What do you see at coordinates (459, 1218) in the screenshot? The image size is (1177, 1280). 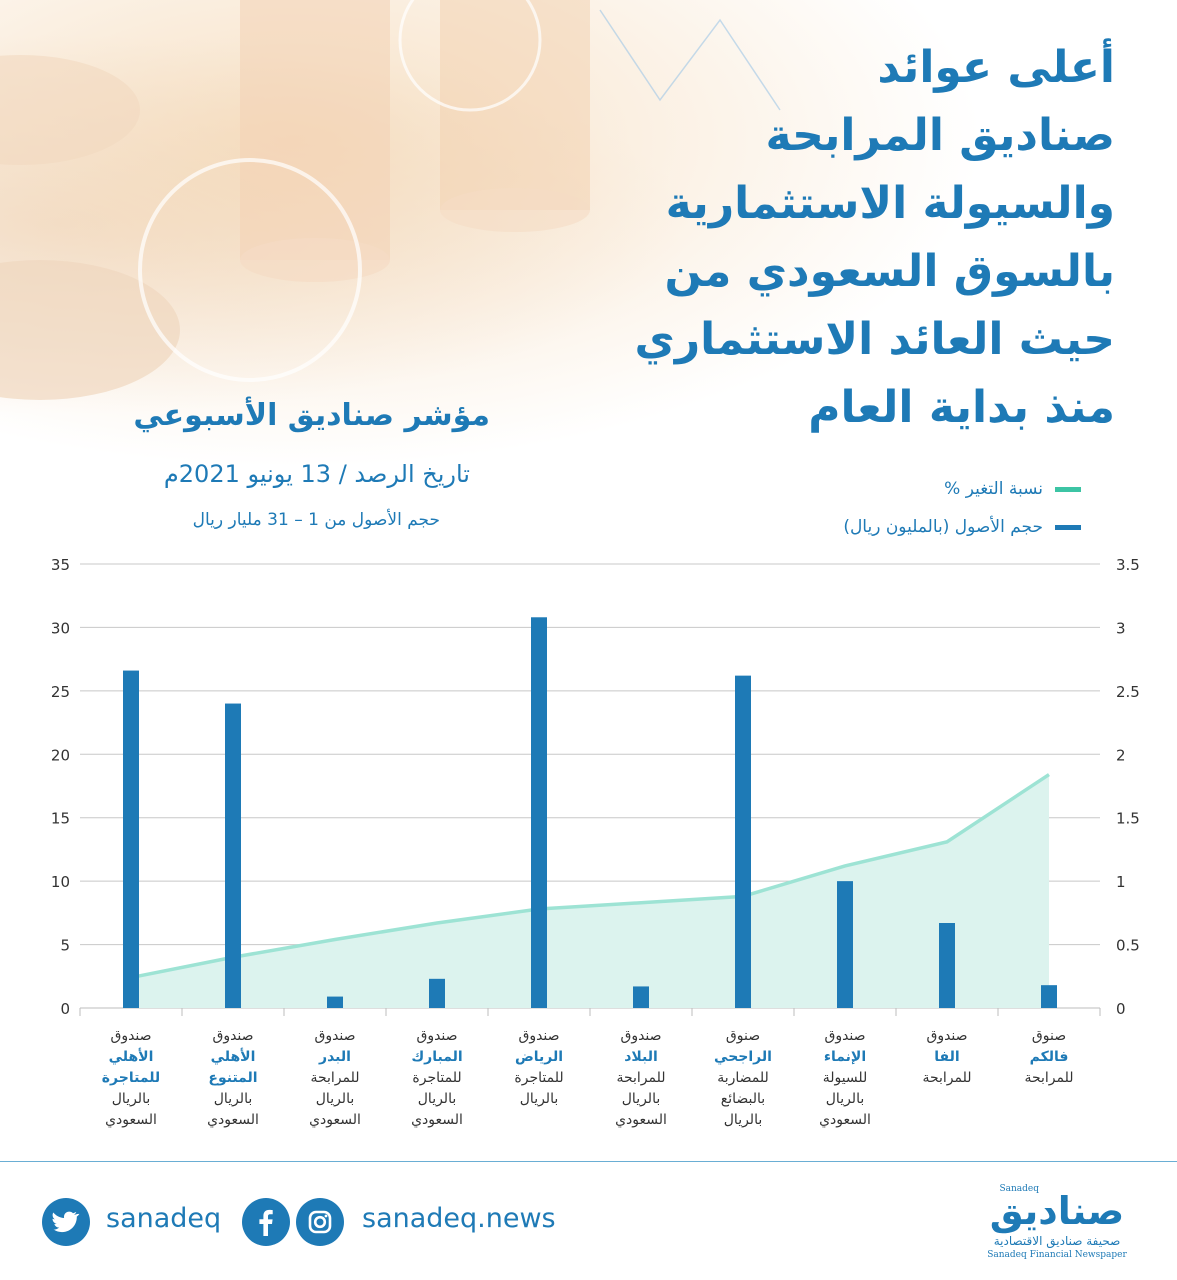 I see `website-link: sanadeq.news` at bounding box center [459, 1218].